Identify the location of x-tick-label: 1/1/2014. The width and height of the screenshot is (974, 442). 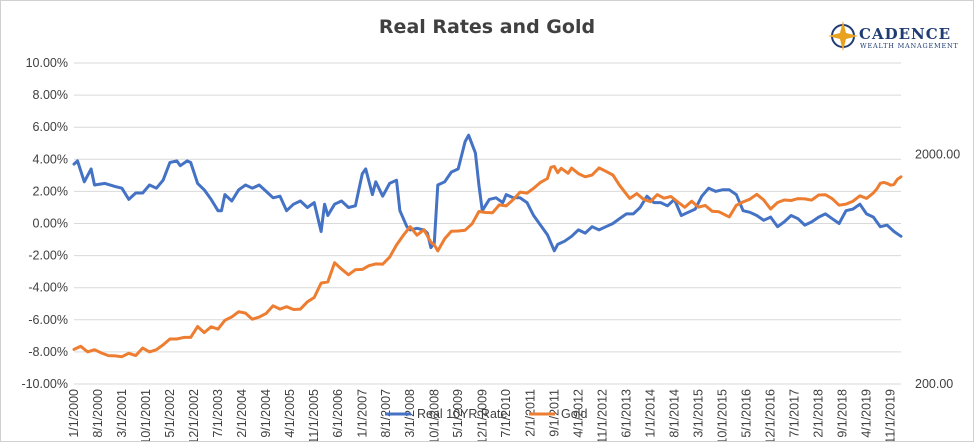
(651, 413).